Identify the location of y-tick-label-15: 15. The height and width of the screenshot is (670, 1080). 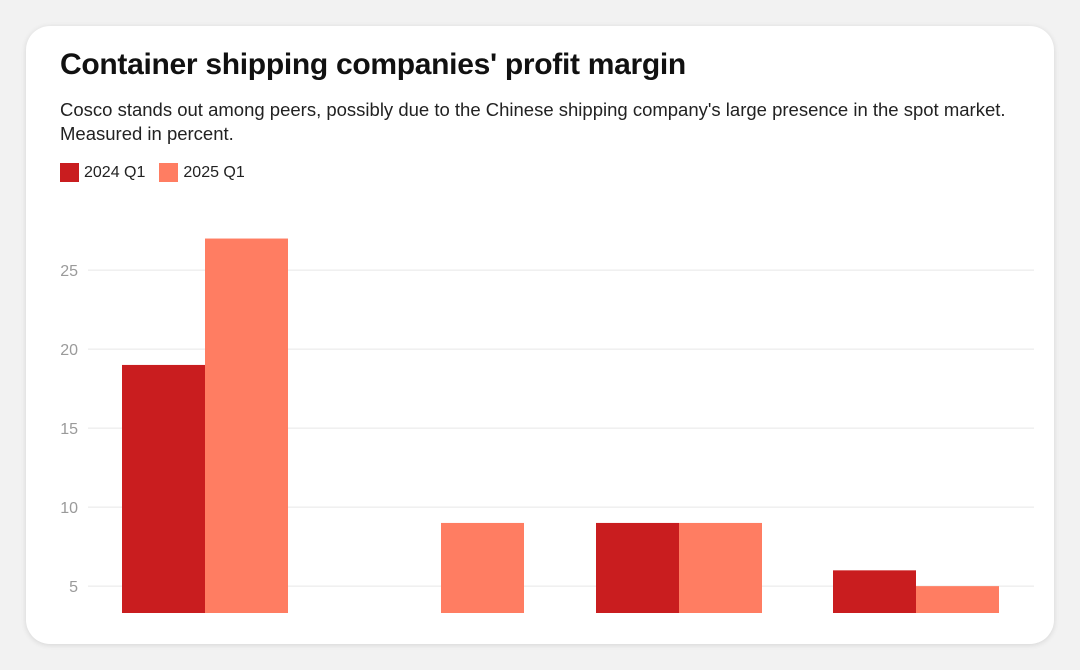
(69, 429).